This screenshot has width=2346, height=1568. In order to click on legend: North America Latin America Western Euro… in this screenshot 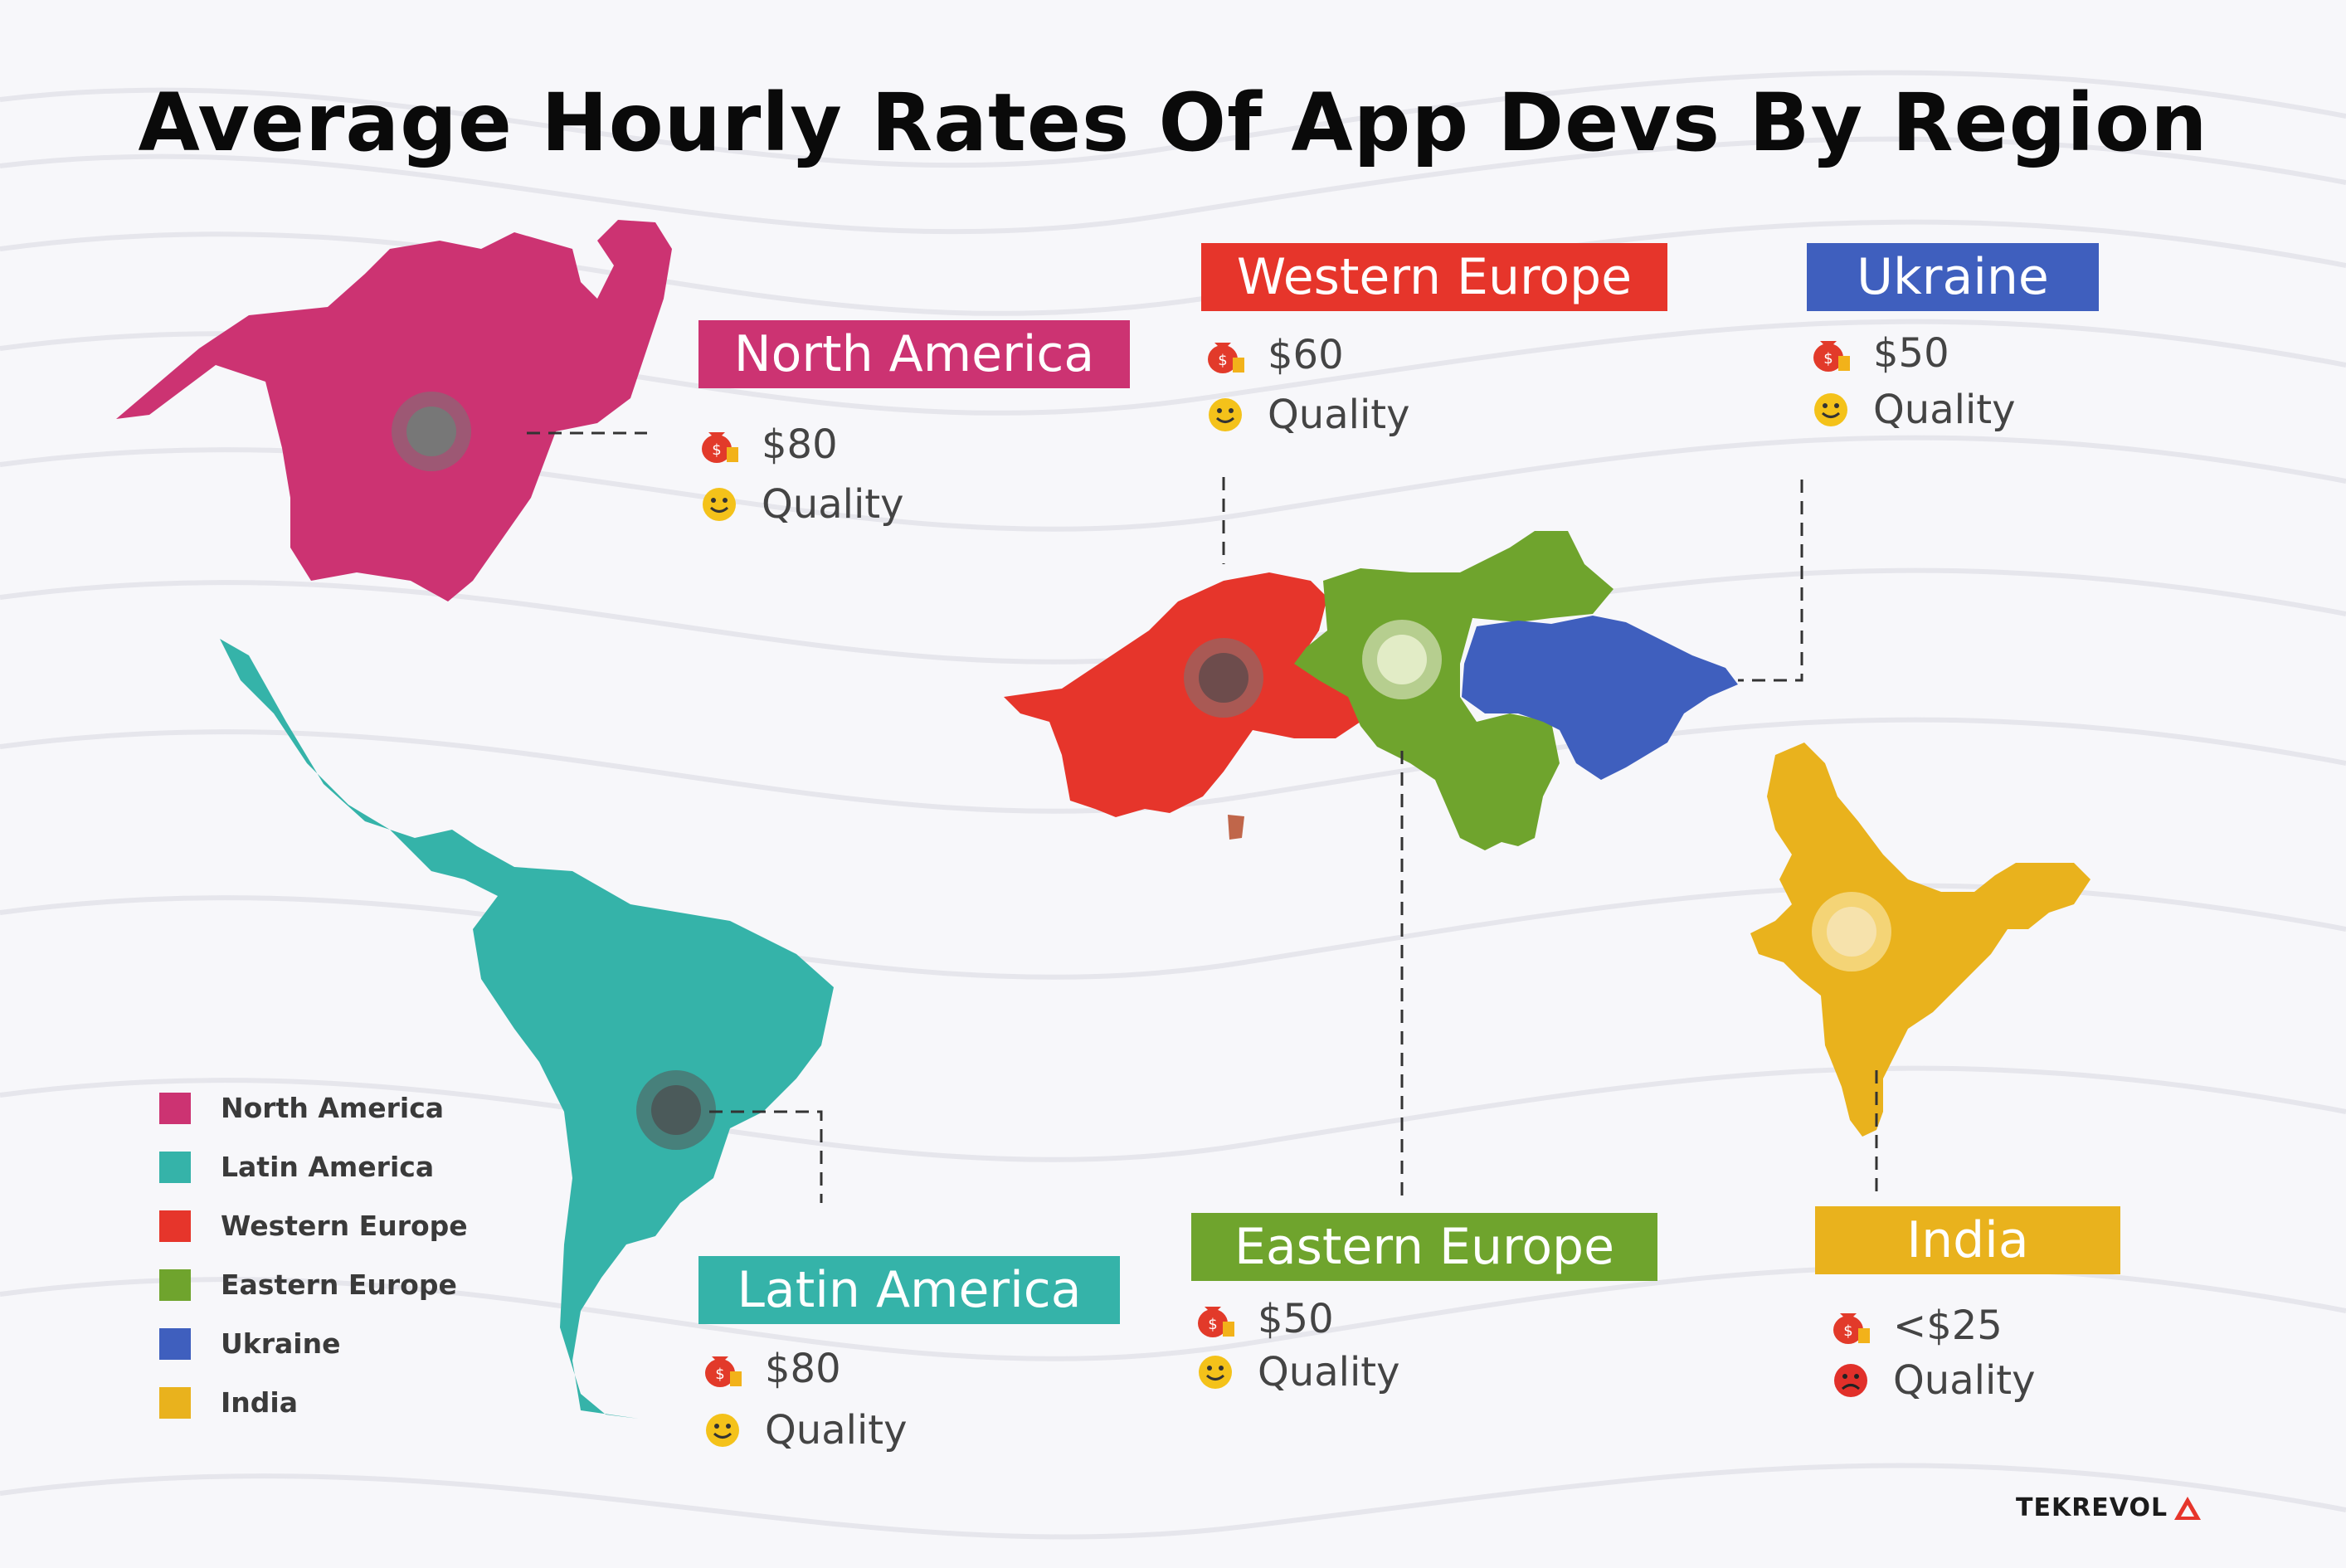, I will do `click(313, 1255)`.